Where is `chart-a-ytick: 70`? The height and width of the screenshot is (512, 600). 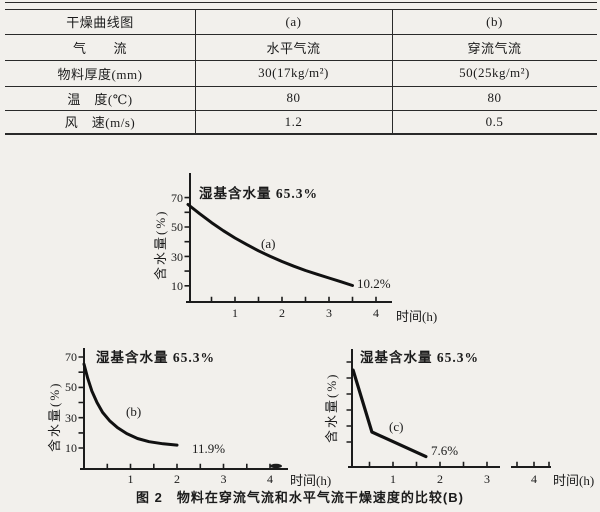 chart-a-ytick: 70 is located at coordinates (177, 197).